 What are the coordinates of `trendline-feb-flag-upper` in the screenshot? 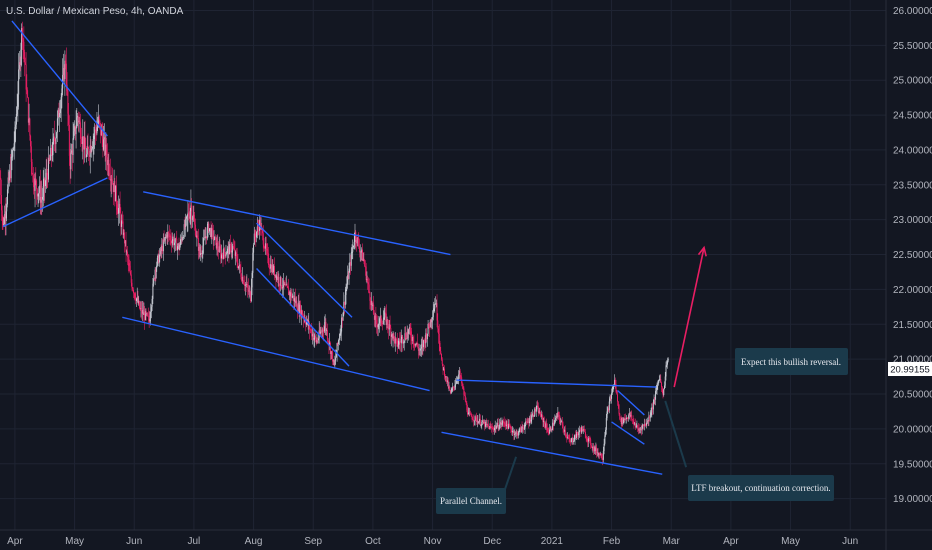 It's located at (631, 403).